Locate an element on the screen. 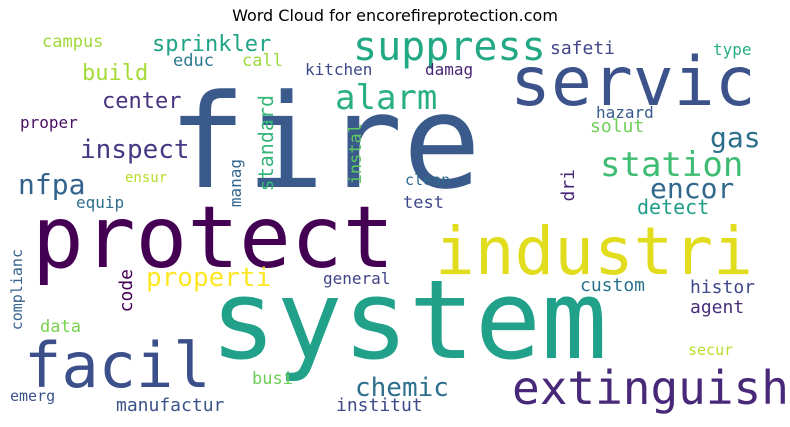 This screenshot has height=427, width=790. word-educ: educ is located at coordinates (193, 61).